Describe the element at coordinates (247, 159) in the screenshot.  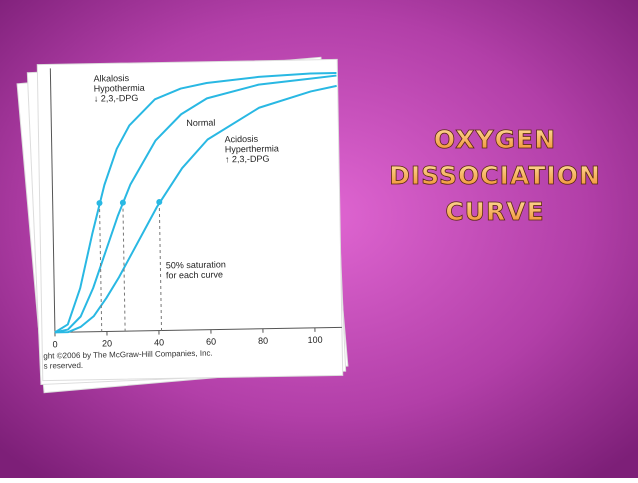
I see `curve-label: ↑ 2,3,-DPG` at that location.